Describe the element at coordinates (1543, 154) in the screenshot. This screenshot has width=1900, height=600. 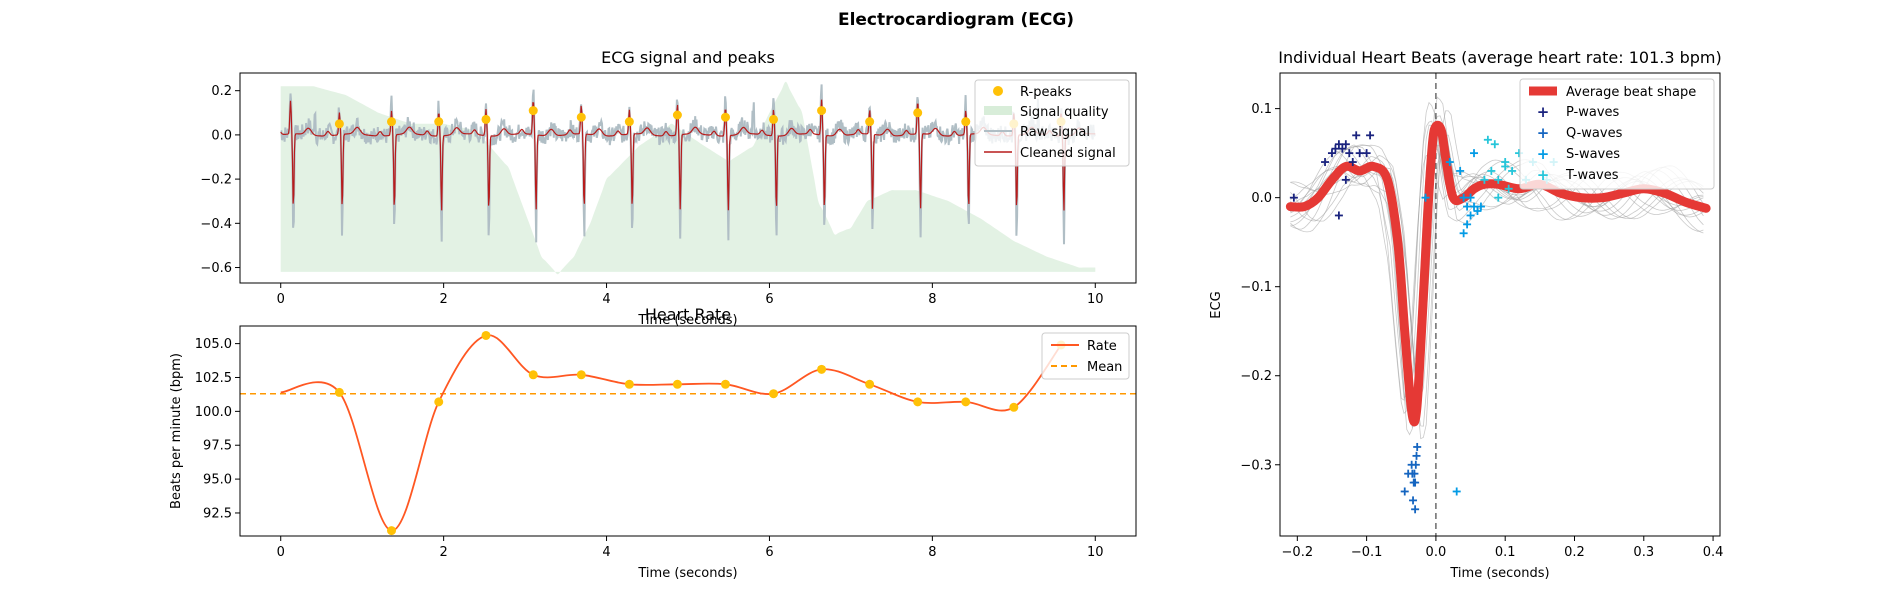
I see `legend-s-marker: +` at that location.